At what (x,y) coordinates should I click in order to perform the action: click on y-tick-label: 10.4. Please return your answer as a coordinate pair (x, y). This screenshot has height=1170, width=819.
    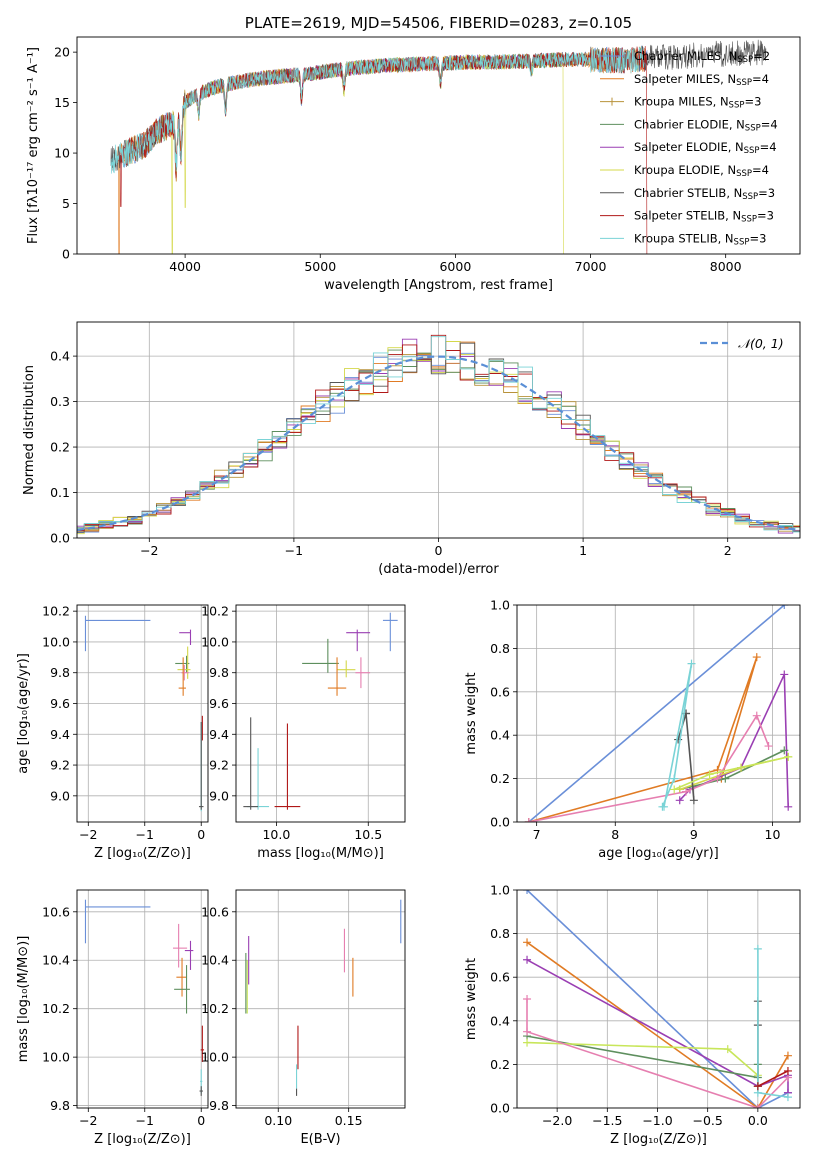
    Looking at the image, I should click on (56, 960).